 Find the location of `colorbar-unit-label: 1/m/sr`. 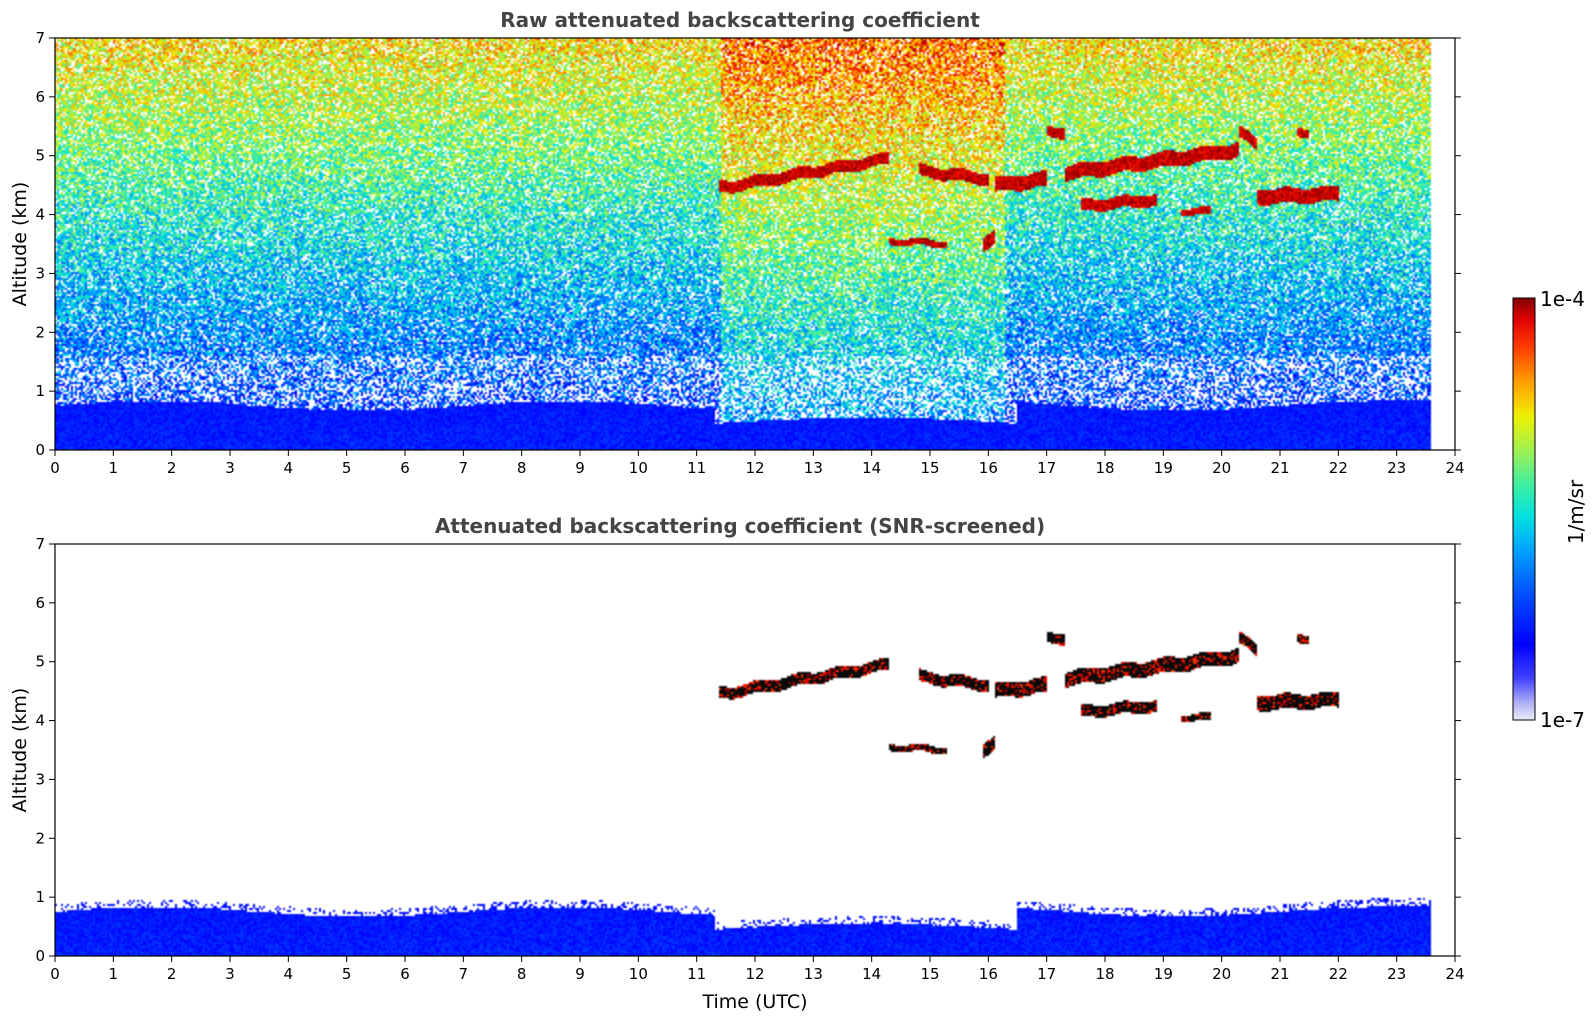

colorbar-unit-label: 1/m/sr is located at coordinates (1576, 511).